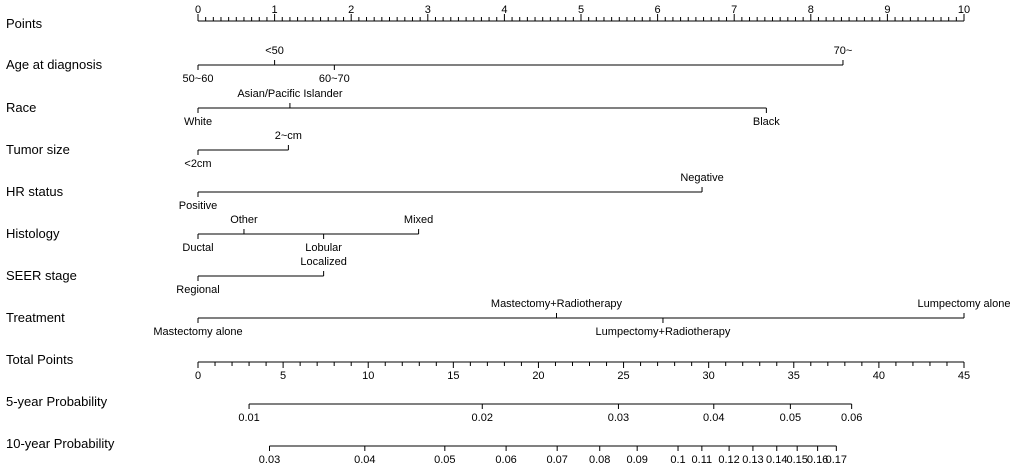 The width and height of the screenshot is (1020, 470). What do you see at coordinates (35, 191) in the screenshot?
I see `variable-label: HR status` at bounding box center [35, 191].